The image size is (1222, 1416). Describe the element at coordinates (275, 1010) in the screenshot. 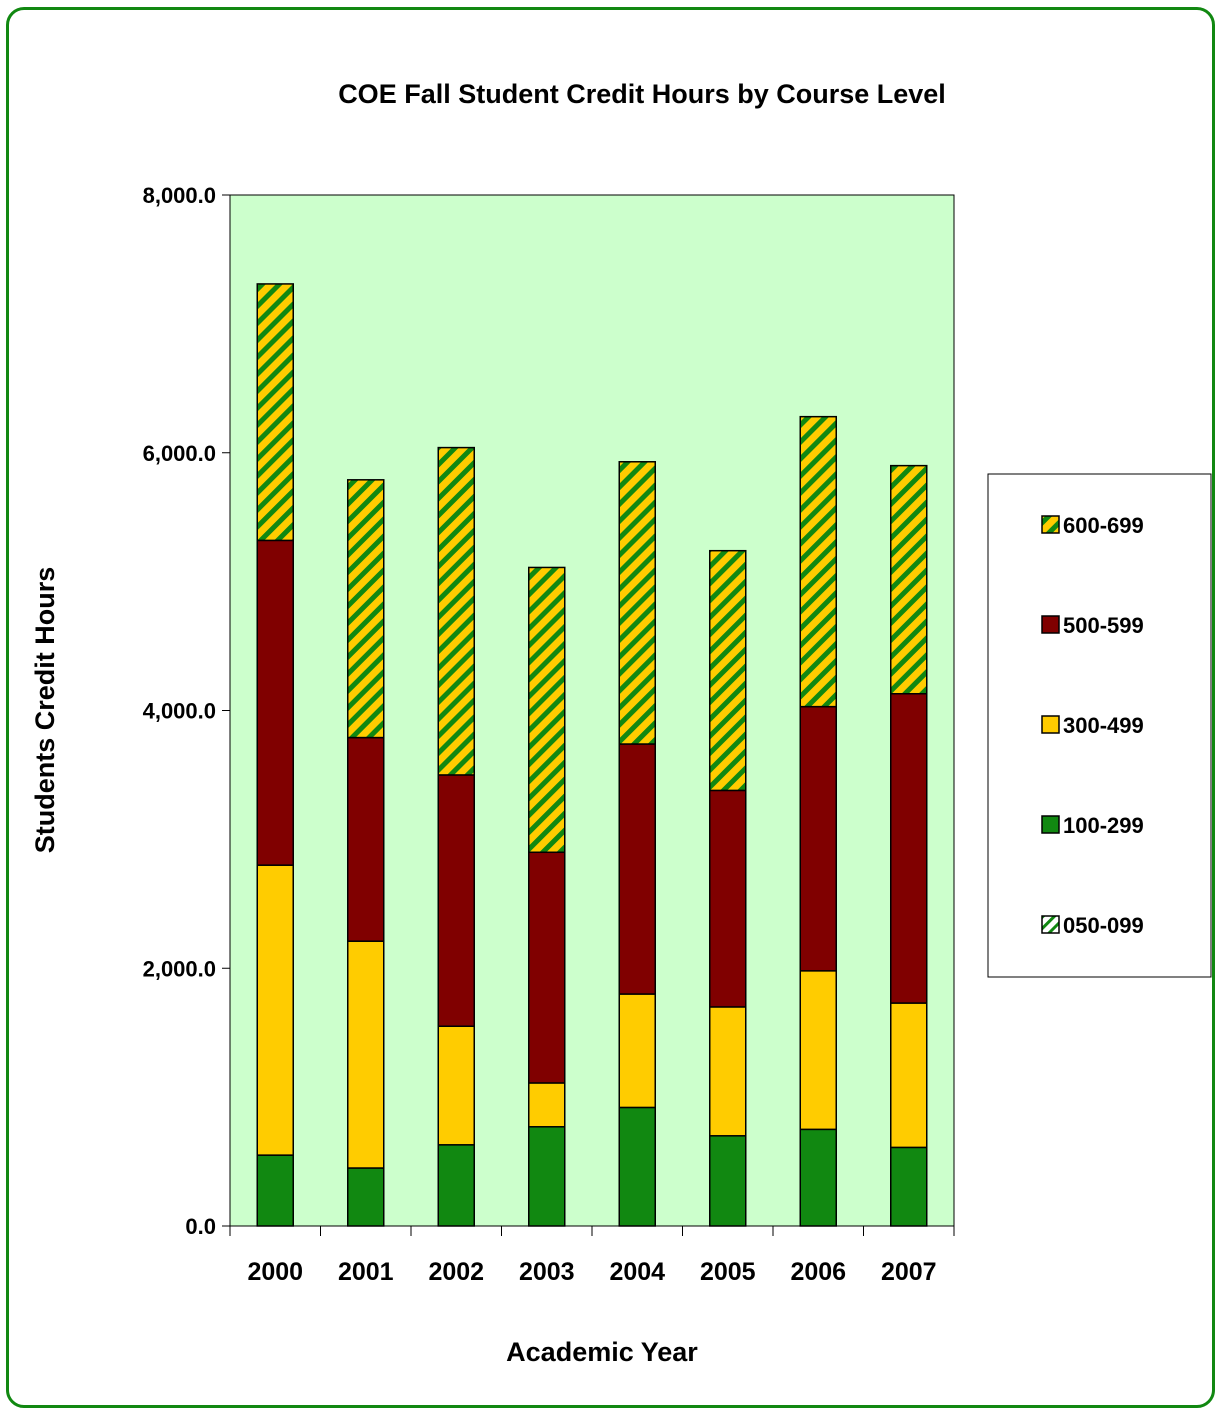

I see `bar-300-499-2000` at that location.